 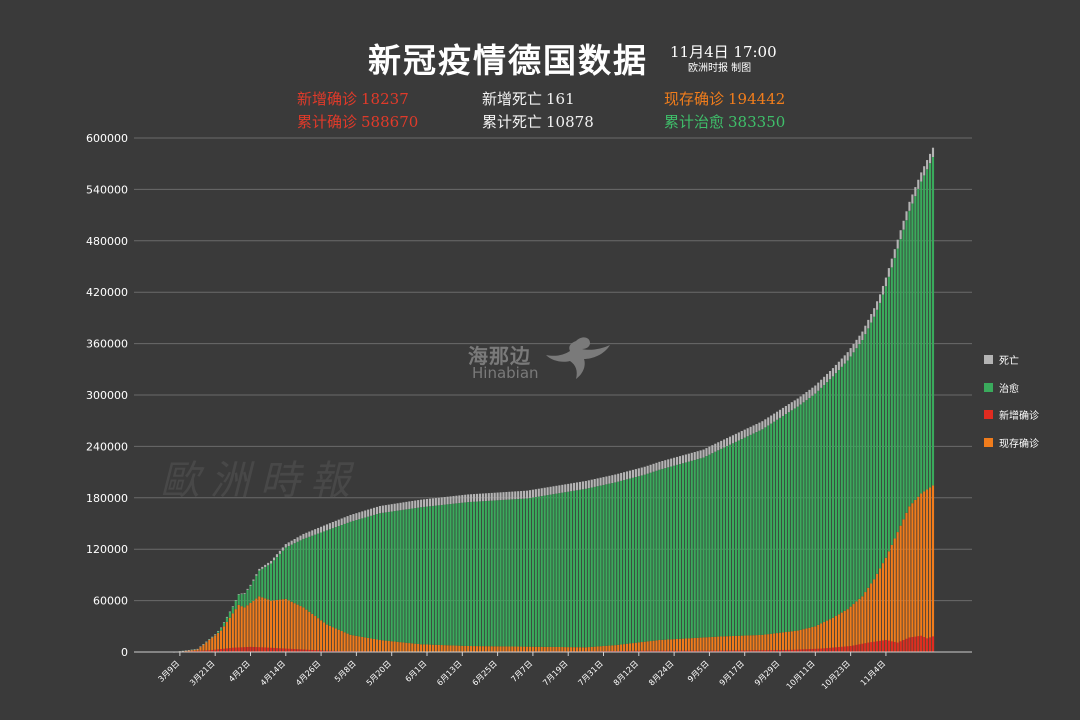 What do you see at coordinates (107, 241) in the screenshot?
I see `y-tick-label: 480000` at bounding box center [107, 241].